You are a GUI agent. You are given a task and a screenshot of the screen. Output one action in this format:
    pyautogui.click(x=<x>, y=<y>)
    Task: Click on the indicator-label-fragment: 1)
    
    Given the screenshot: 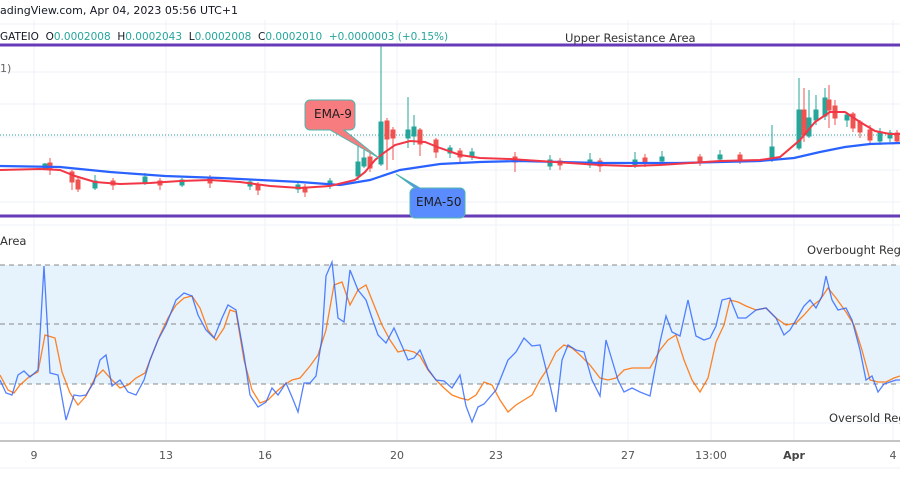 What is the action you would take?
    pyautogui.click(x=6, y=68)
    